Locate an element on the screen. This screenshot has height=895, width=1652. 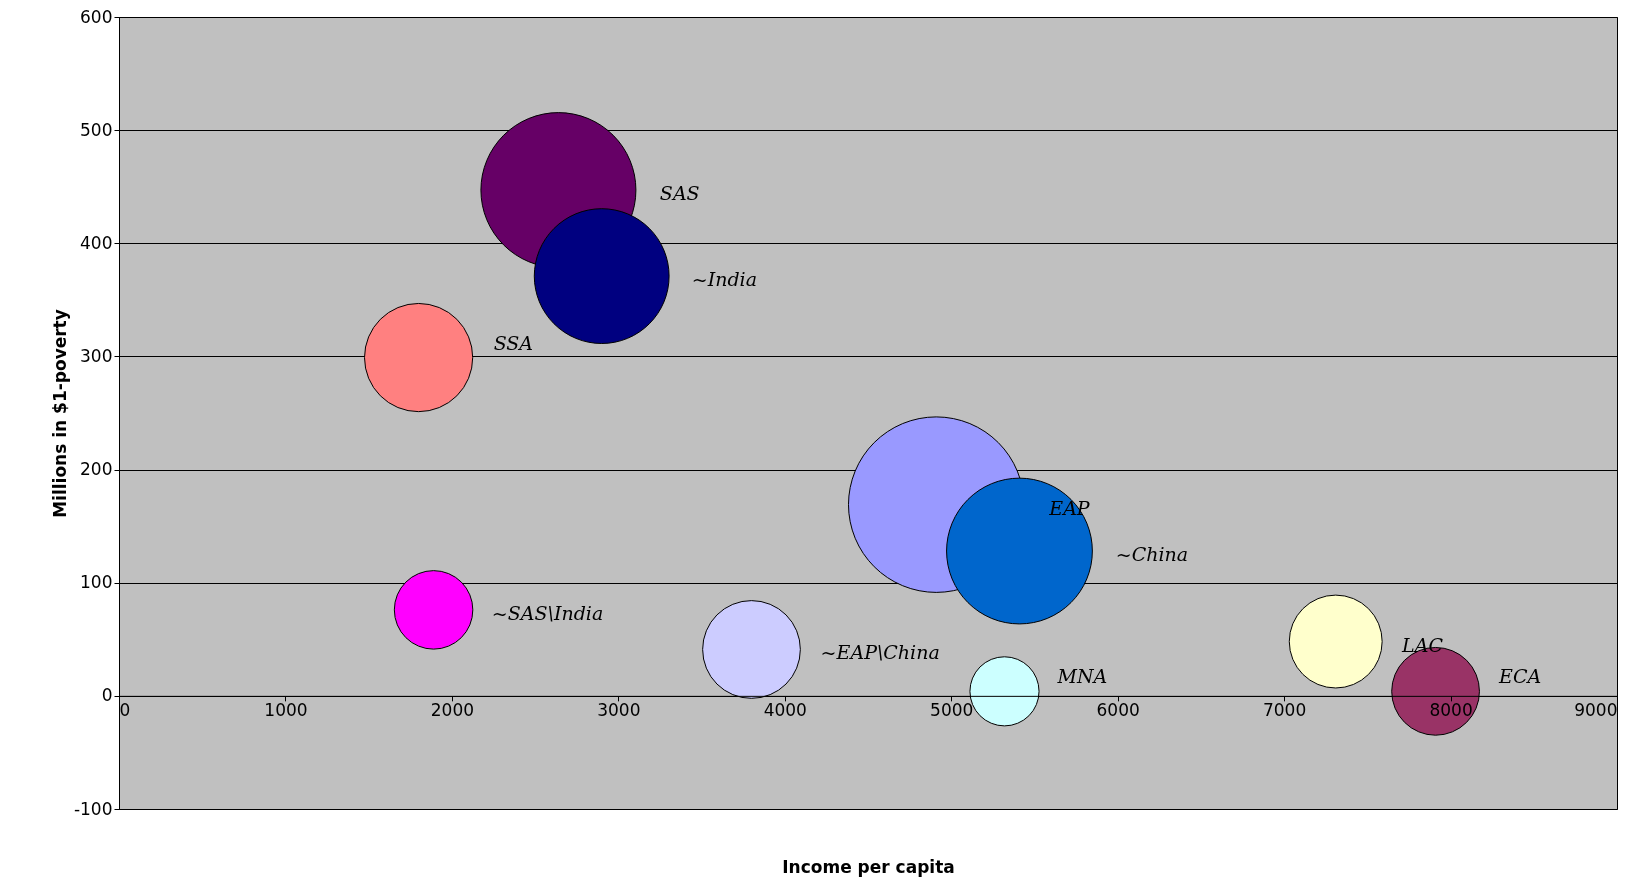
y-tick-label: 500 is located at coordinates (96, 129).